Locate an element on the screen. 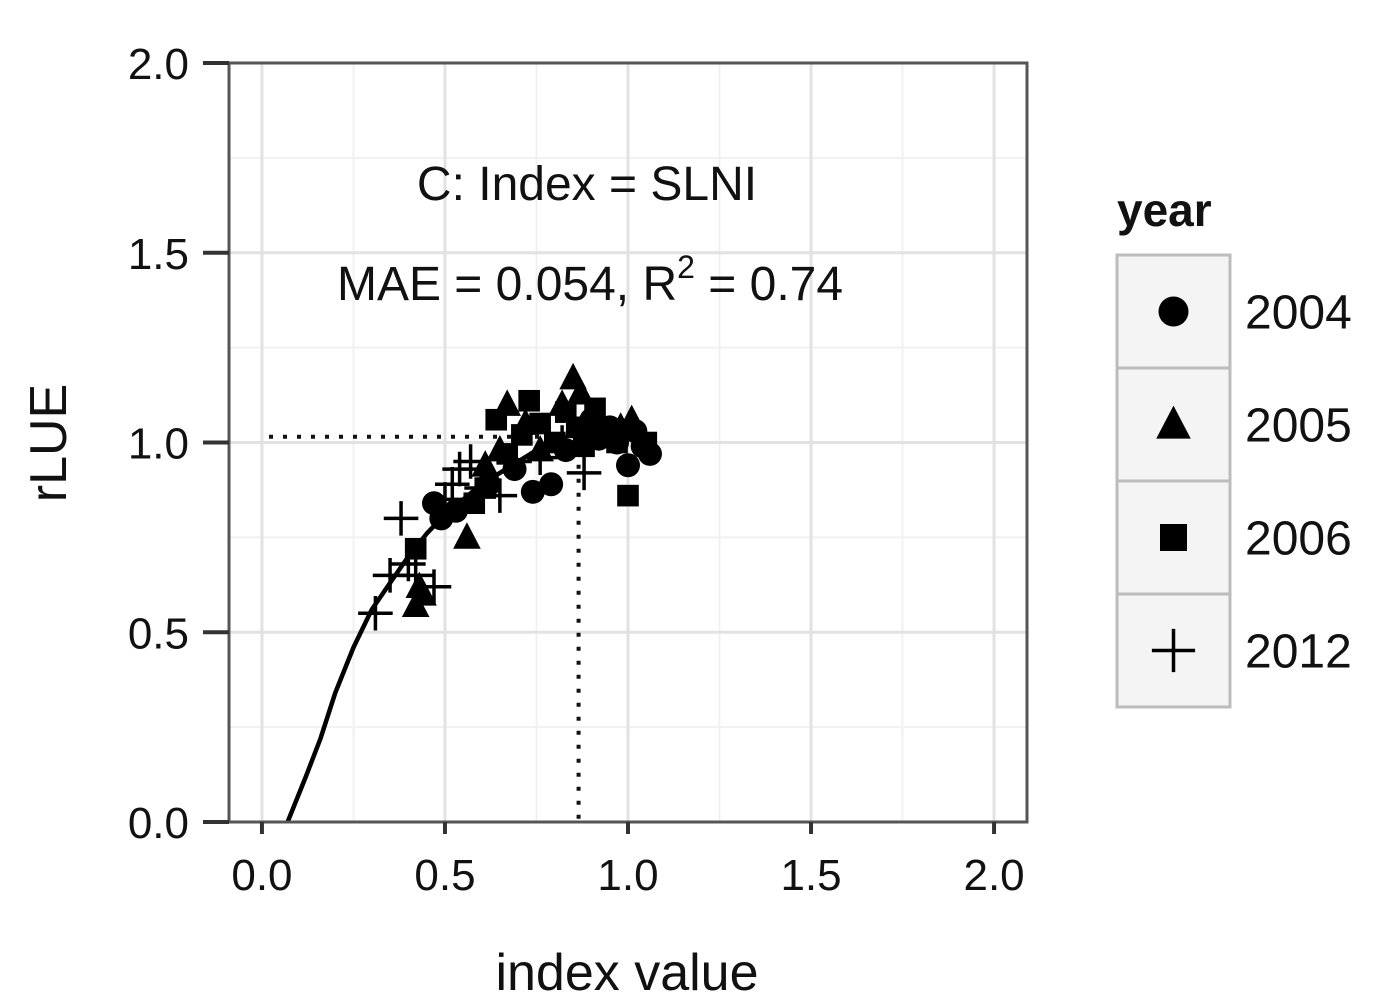 The width and height of the screenshot is (1400, 1007). annotation-metrics-superscript: 2 is located at coordinates (686, 267).